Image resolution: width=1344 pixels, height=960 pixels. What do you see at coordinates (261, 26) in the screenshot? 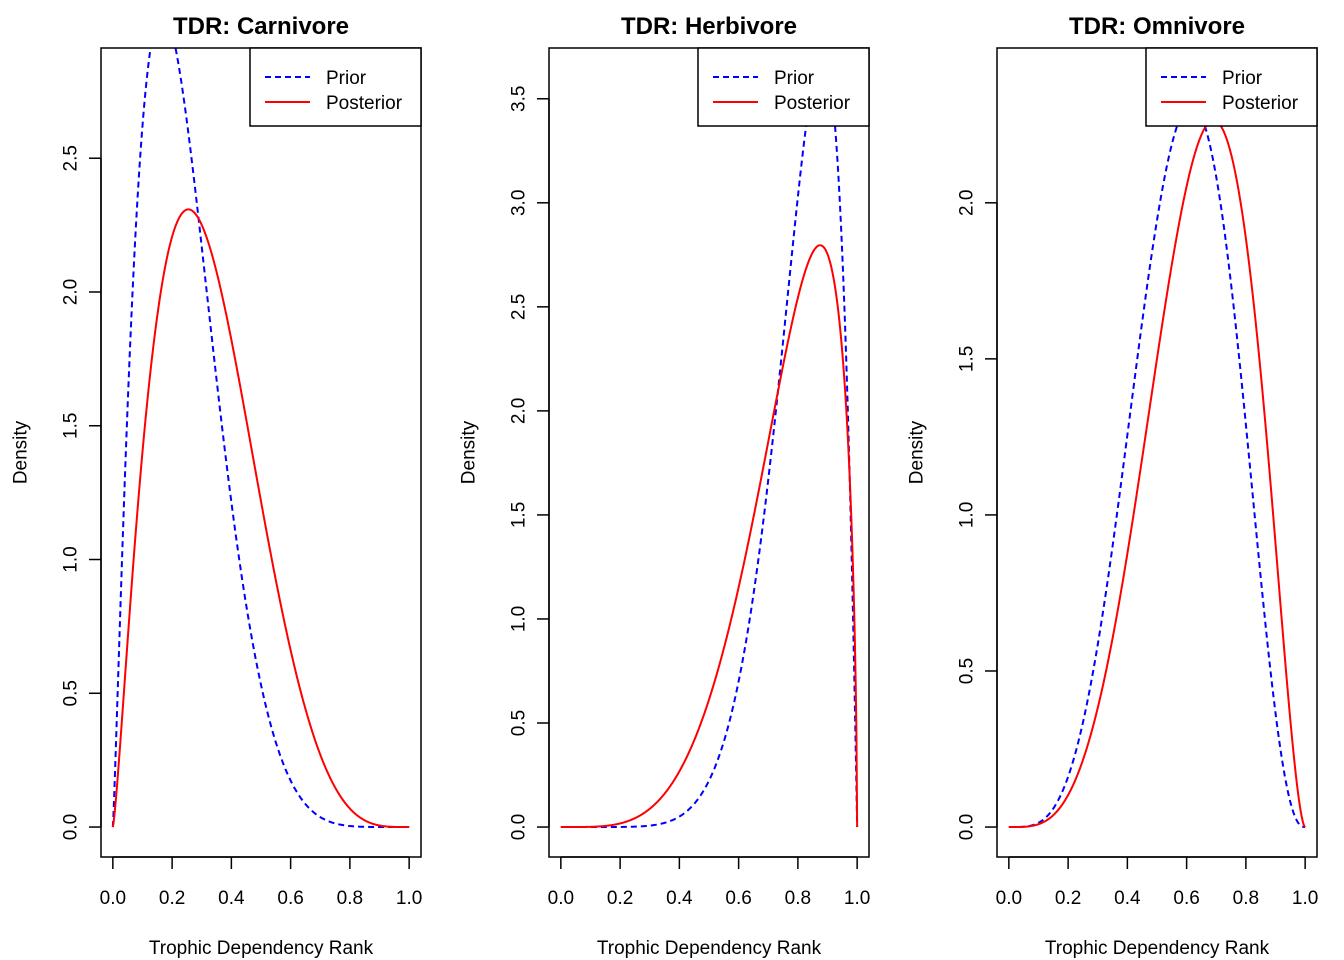
I see `chart-title: TDR: Carnivore` at bounding box center [261, 26].